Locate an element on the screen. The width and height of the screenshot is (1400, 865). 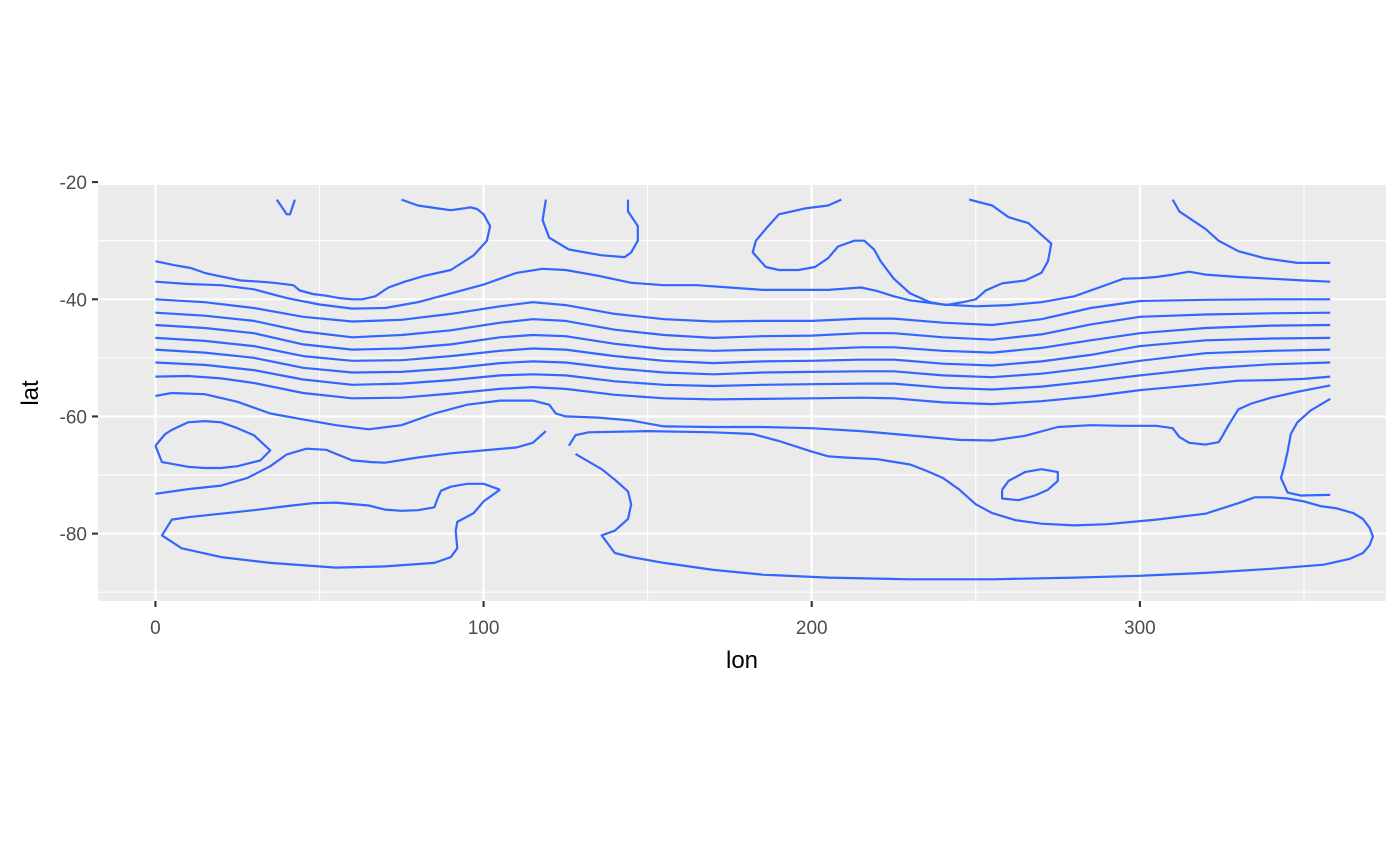
y-tick-label: -80 is located at coordinates (73, 535).